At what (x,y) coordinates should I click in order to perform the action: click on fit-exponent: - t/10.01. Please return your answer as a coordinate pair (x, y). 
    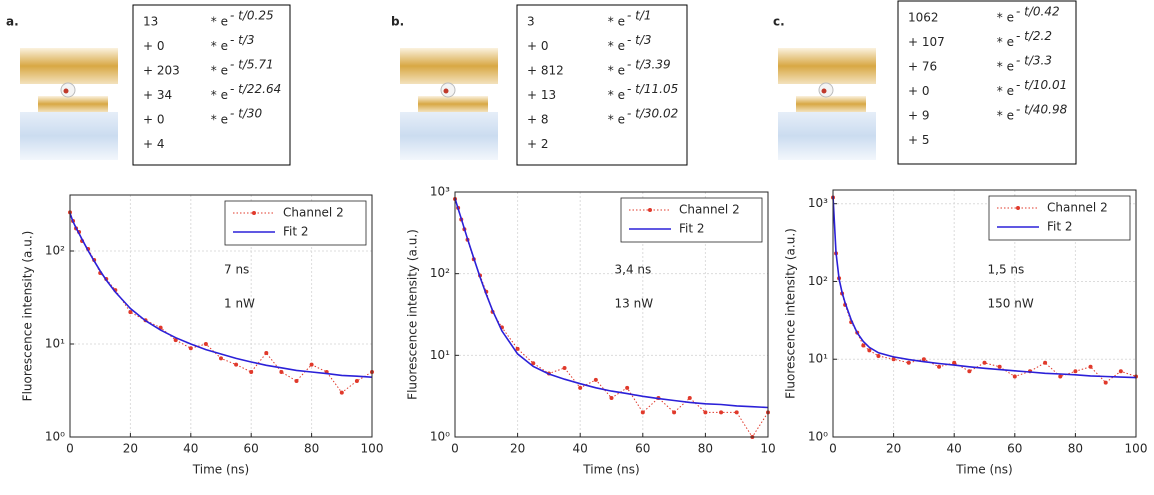
    Looking at the image, I should click on (1041, 85).